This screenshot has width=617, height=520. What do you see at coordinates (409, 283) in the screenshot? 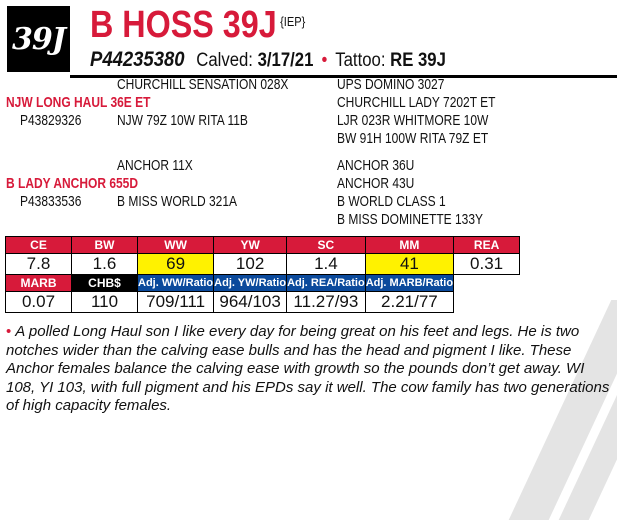
I see `header-adj-marb: Adj. MARB/Ratio` at bounding box center [409, 283].